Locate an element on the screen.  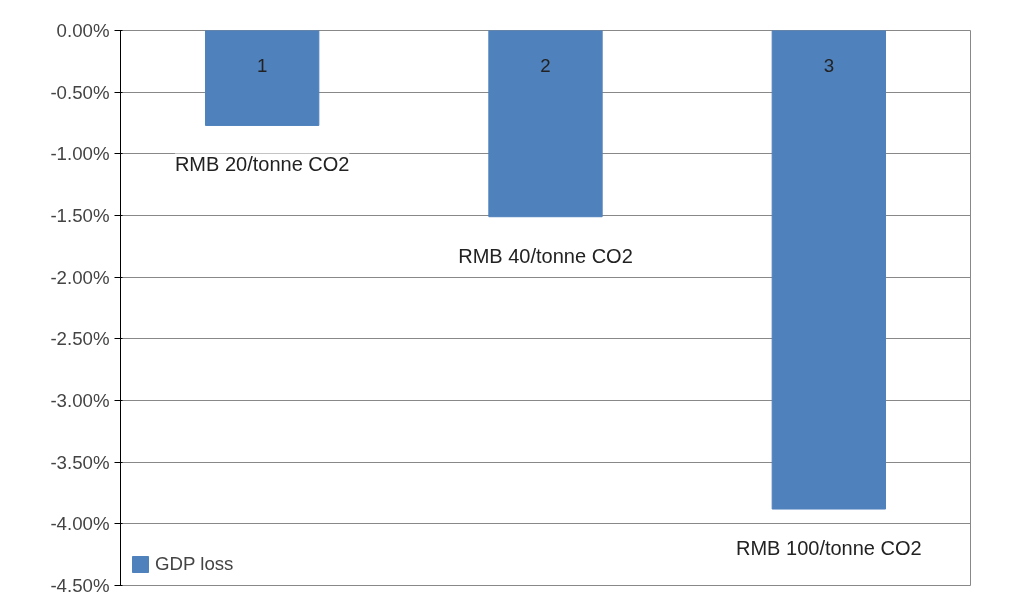
legend-label: GDP loss is located at coordinates (194, 564).